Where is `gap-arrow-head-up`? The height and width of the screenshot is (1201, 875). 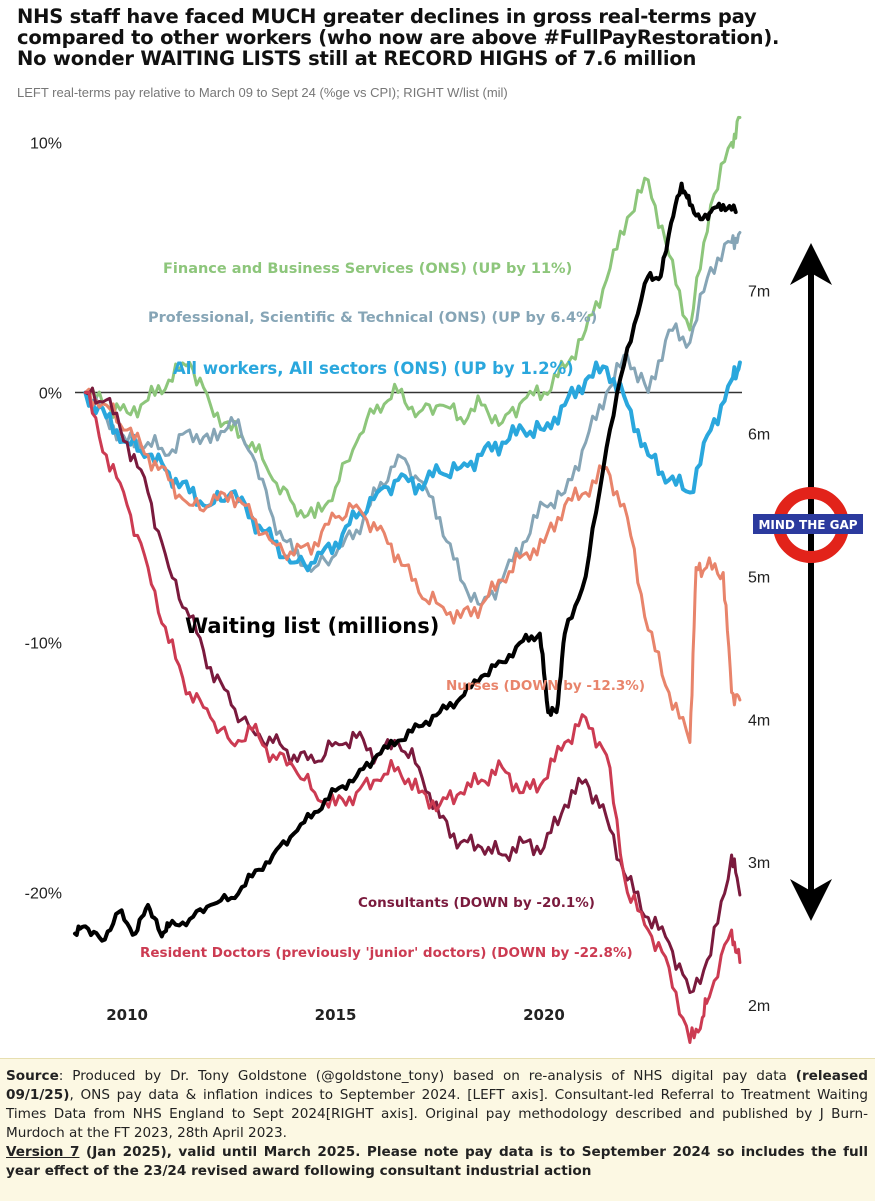
gap-arrow-head-up is located at coordinates (811, 264).